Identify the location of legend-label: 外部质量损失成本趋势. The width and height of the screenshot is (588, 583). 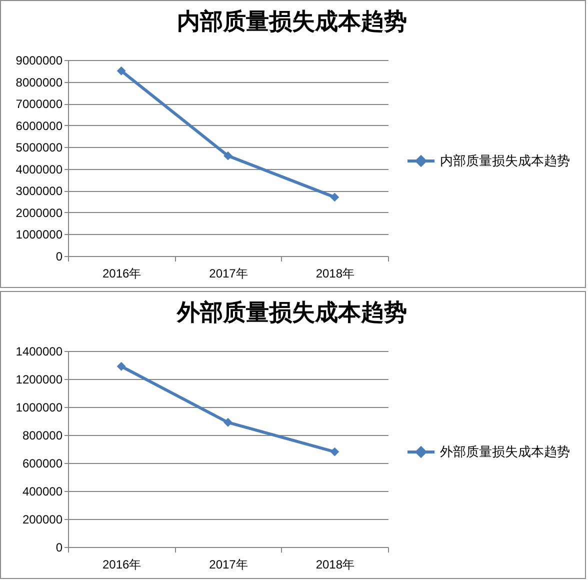
(505, 451).